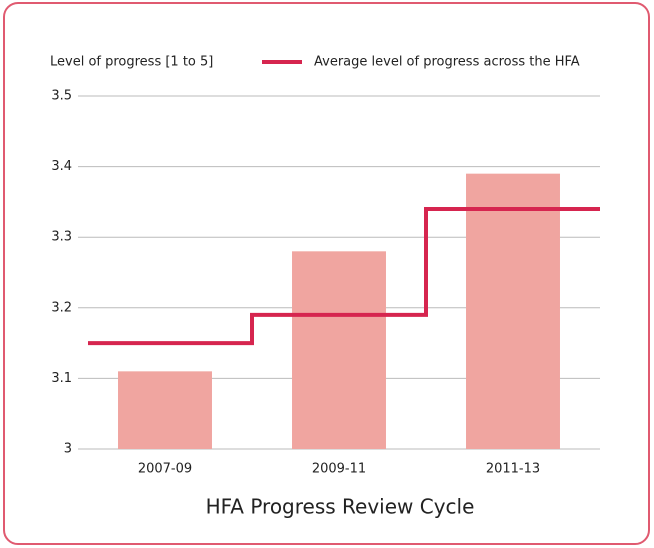  Describe the element at coordinates (340, 507) in the screenshot. I see `x-axis-label: HFA Progress Review Cycle` at that location.